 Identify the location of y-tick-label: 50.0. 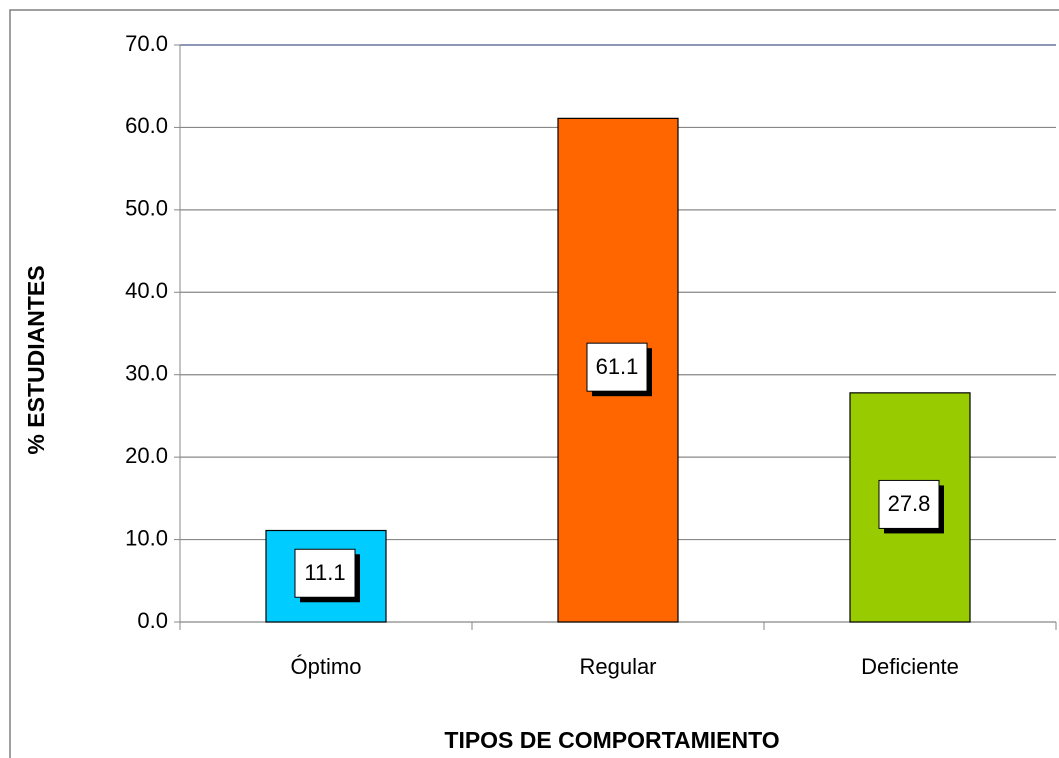
(146, 208).